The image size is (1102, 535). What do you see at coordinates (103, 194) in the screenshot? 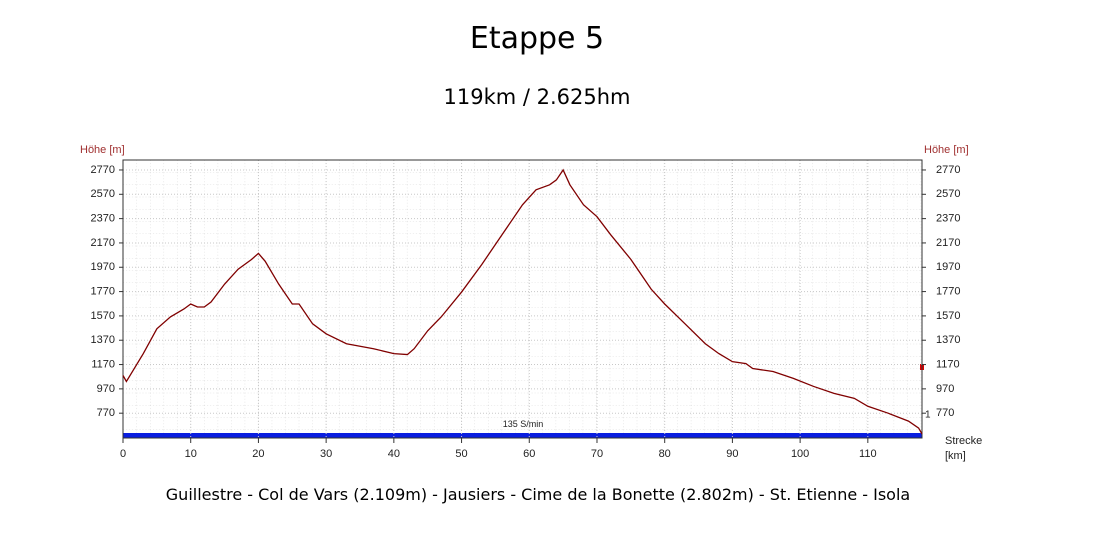
I see `y-tick-label: 2570` at bounding box center [103, 194].